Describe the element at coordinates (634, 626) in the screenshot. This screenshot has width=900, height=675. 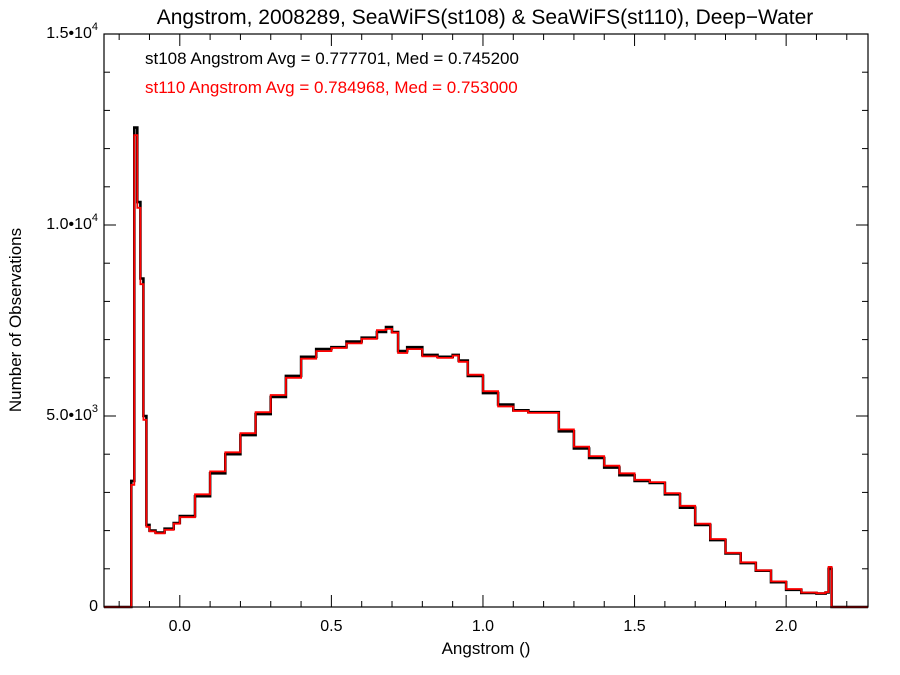
I see `x-tick-label: 1.5` at that location.